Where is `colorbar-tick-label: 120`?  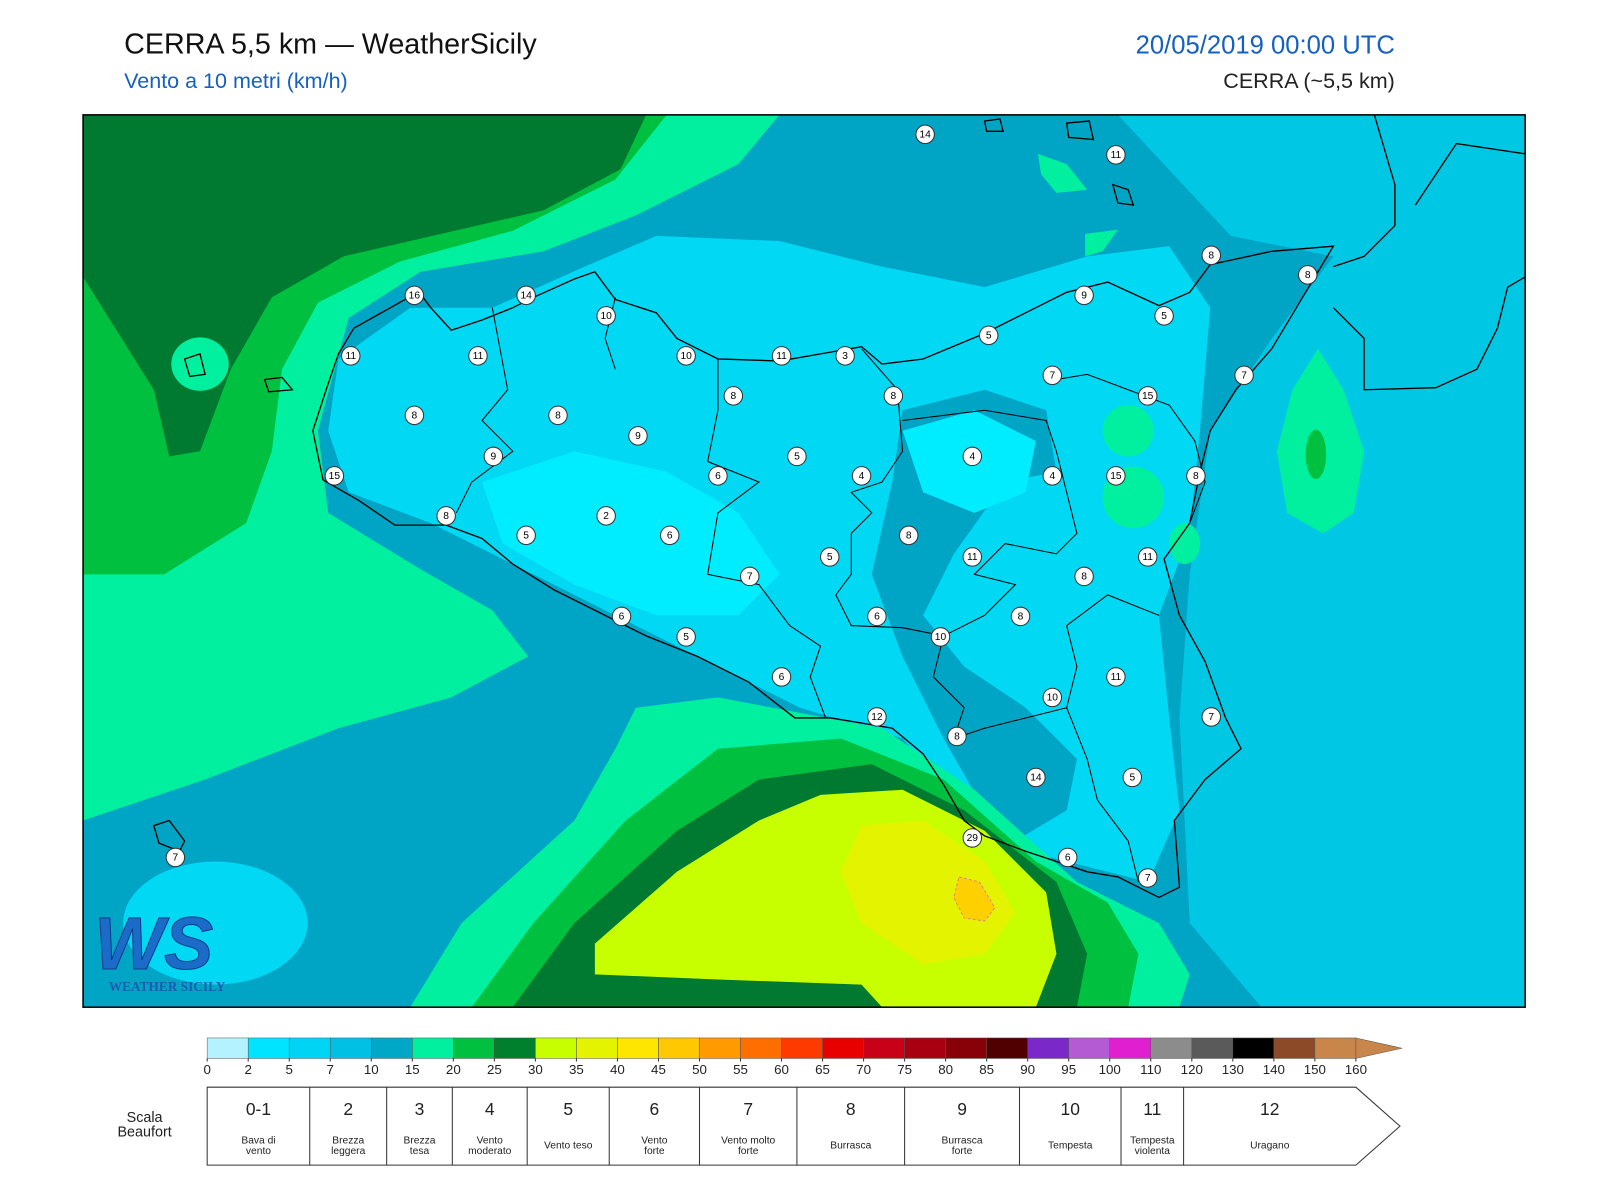 colorbar-tick-label: 120 is located at coordinates (1192, 1069).